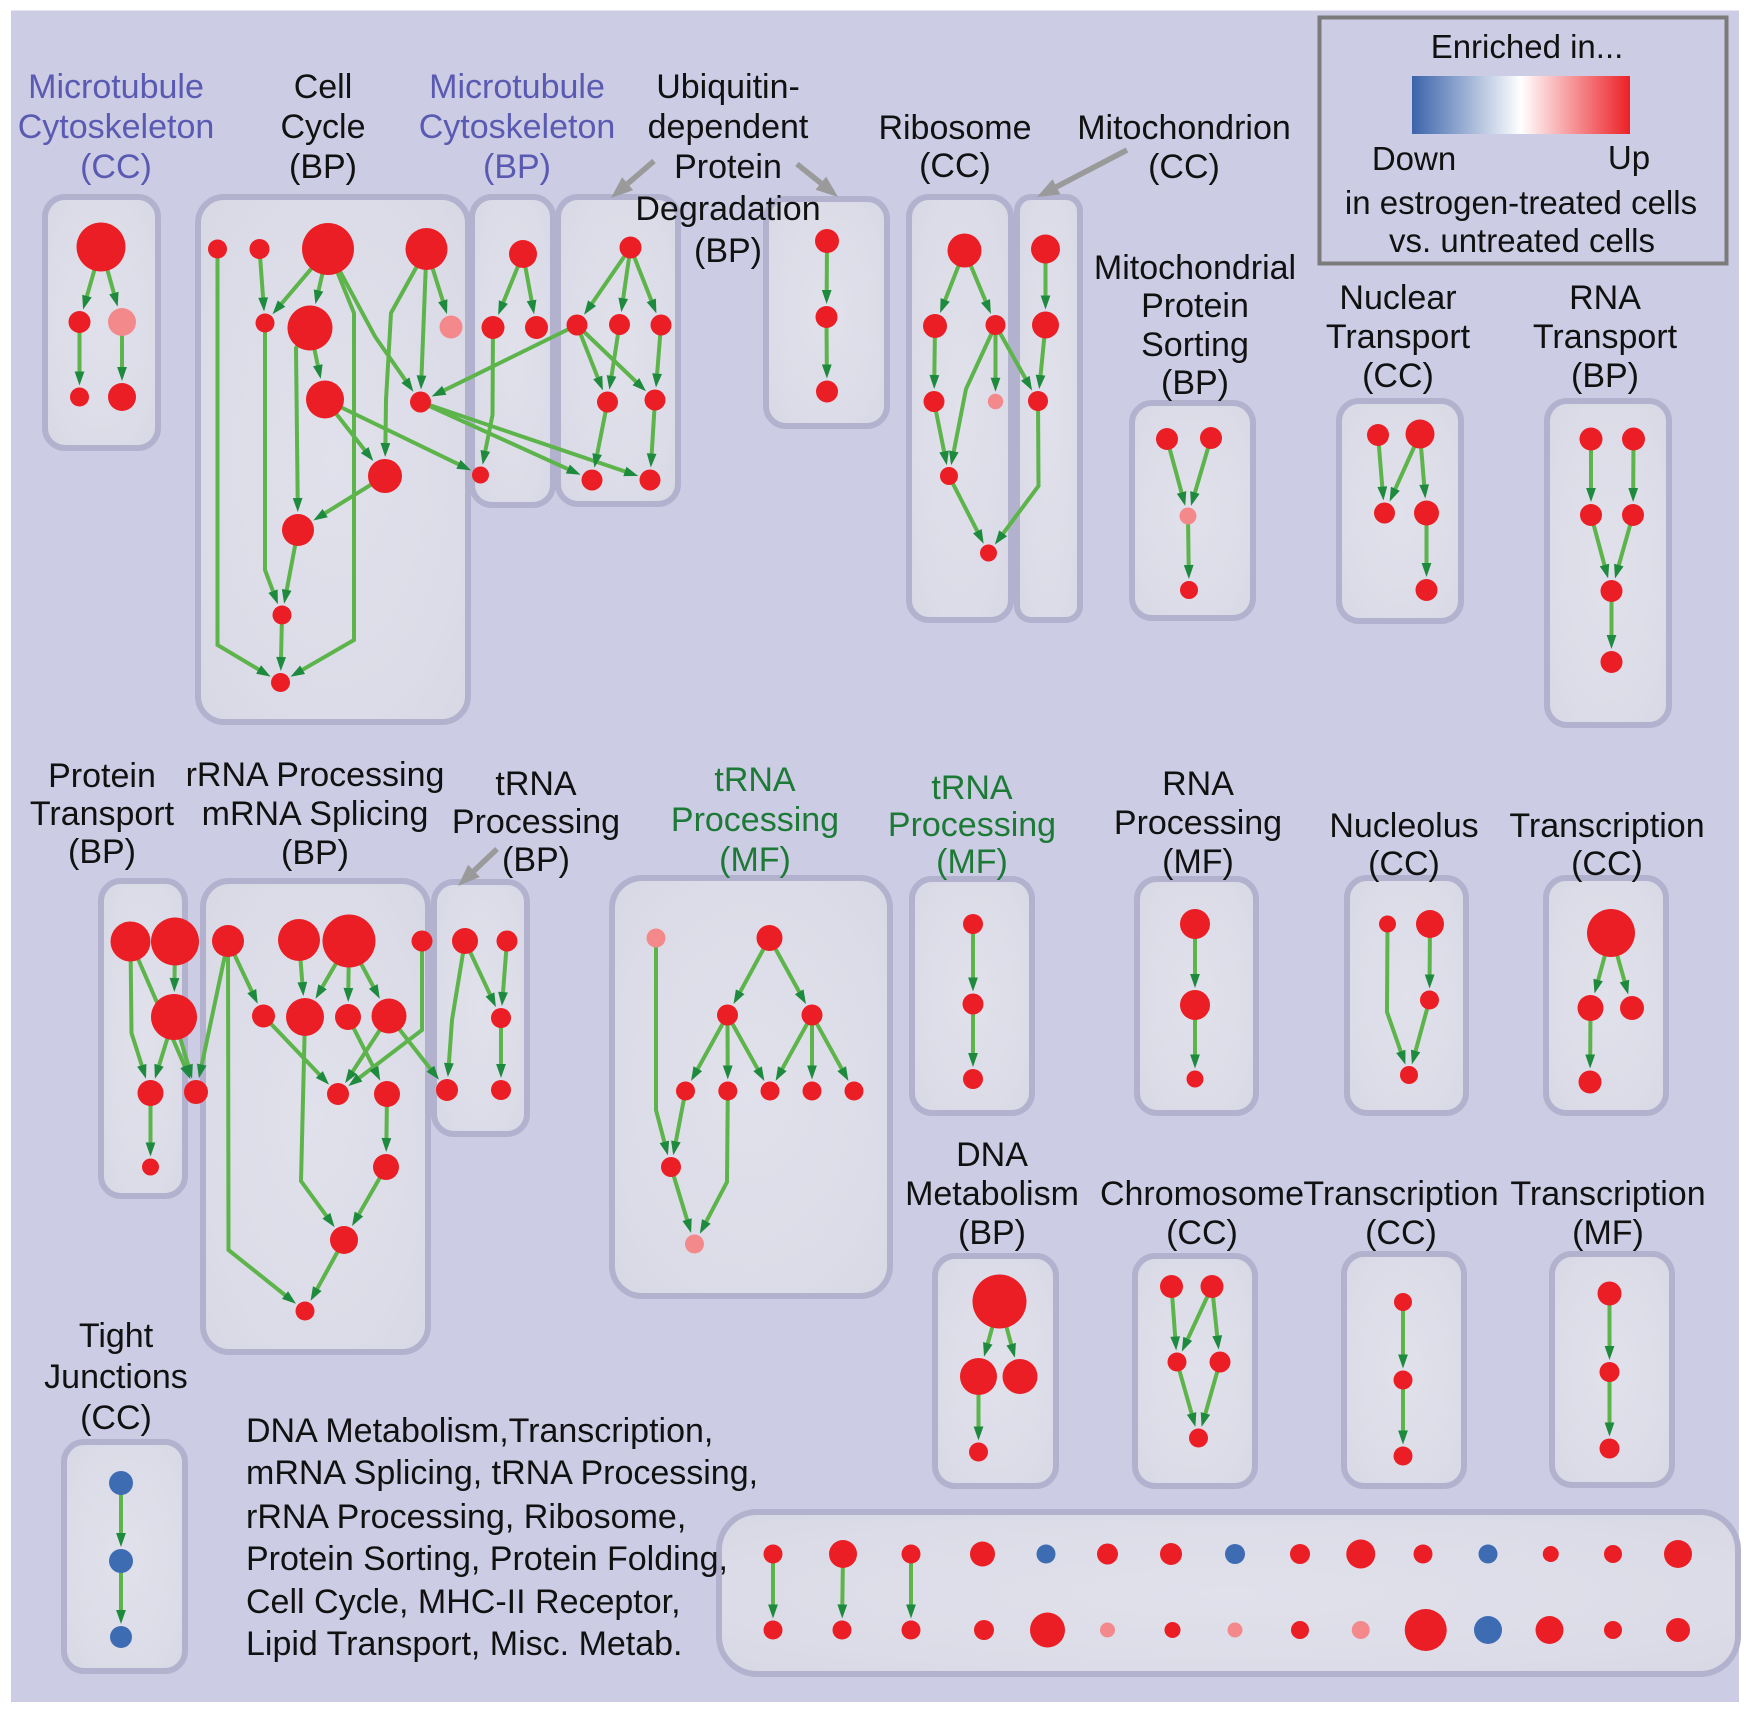 This screenshot has height=1720, width=1750. Describe the element at coordinates (1195, 345) in the screenshot. I see `svg-text: Sorting` at that location.